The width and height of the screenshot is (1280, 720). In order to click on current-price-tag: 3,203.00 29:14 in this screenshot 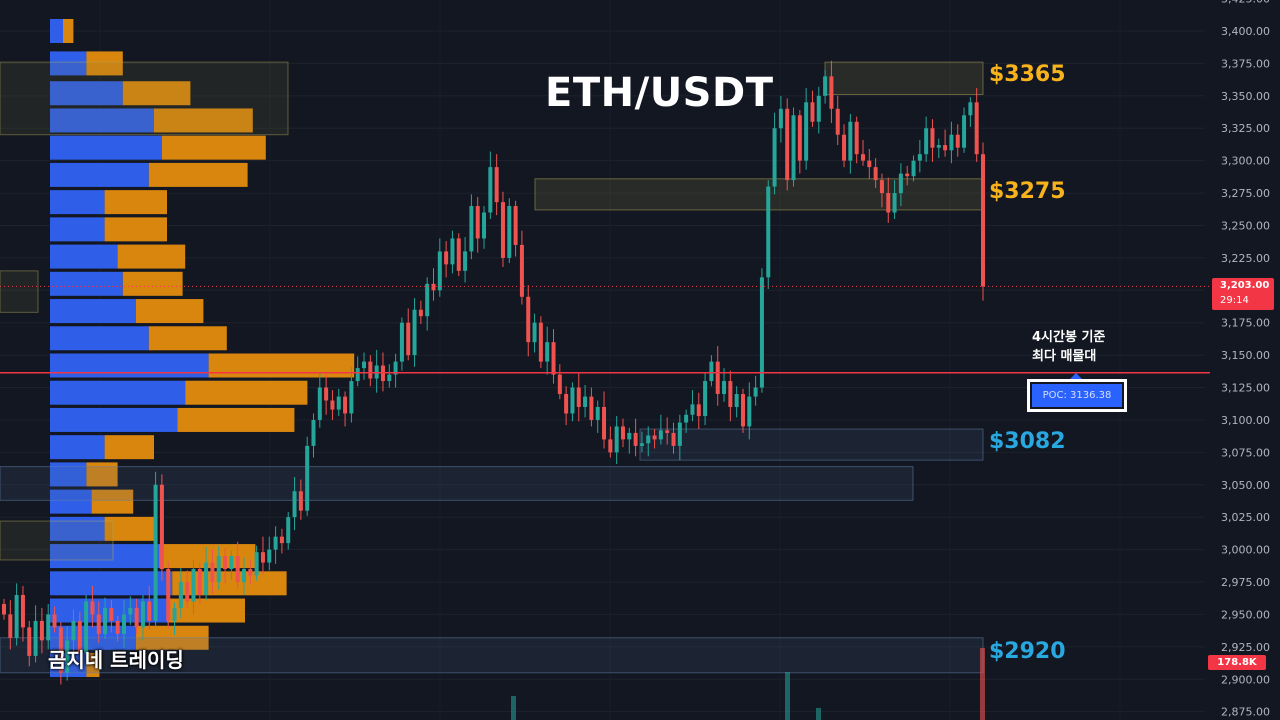, I will do `click(1243, 294)`.